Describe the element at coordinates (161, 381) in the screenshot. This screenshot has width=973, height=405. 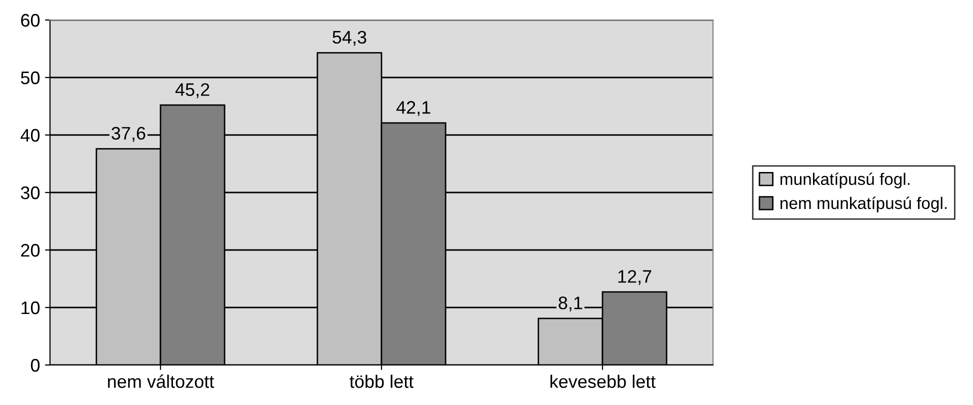
I see `x-tick-label: nem változott` at that location.